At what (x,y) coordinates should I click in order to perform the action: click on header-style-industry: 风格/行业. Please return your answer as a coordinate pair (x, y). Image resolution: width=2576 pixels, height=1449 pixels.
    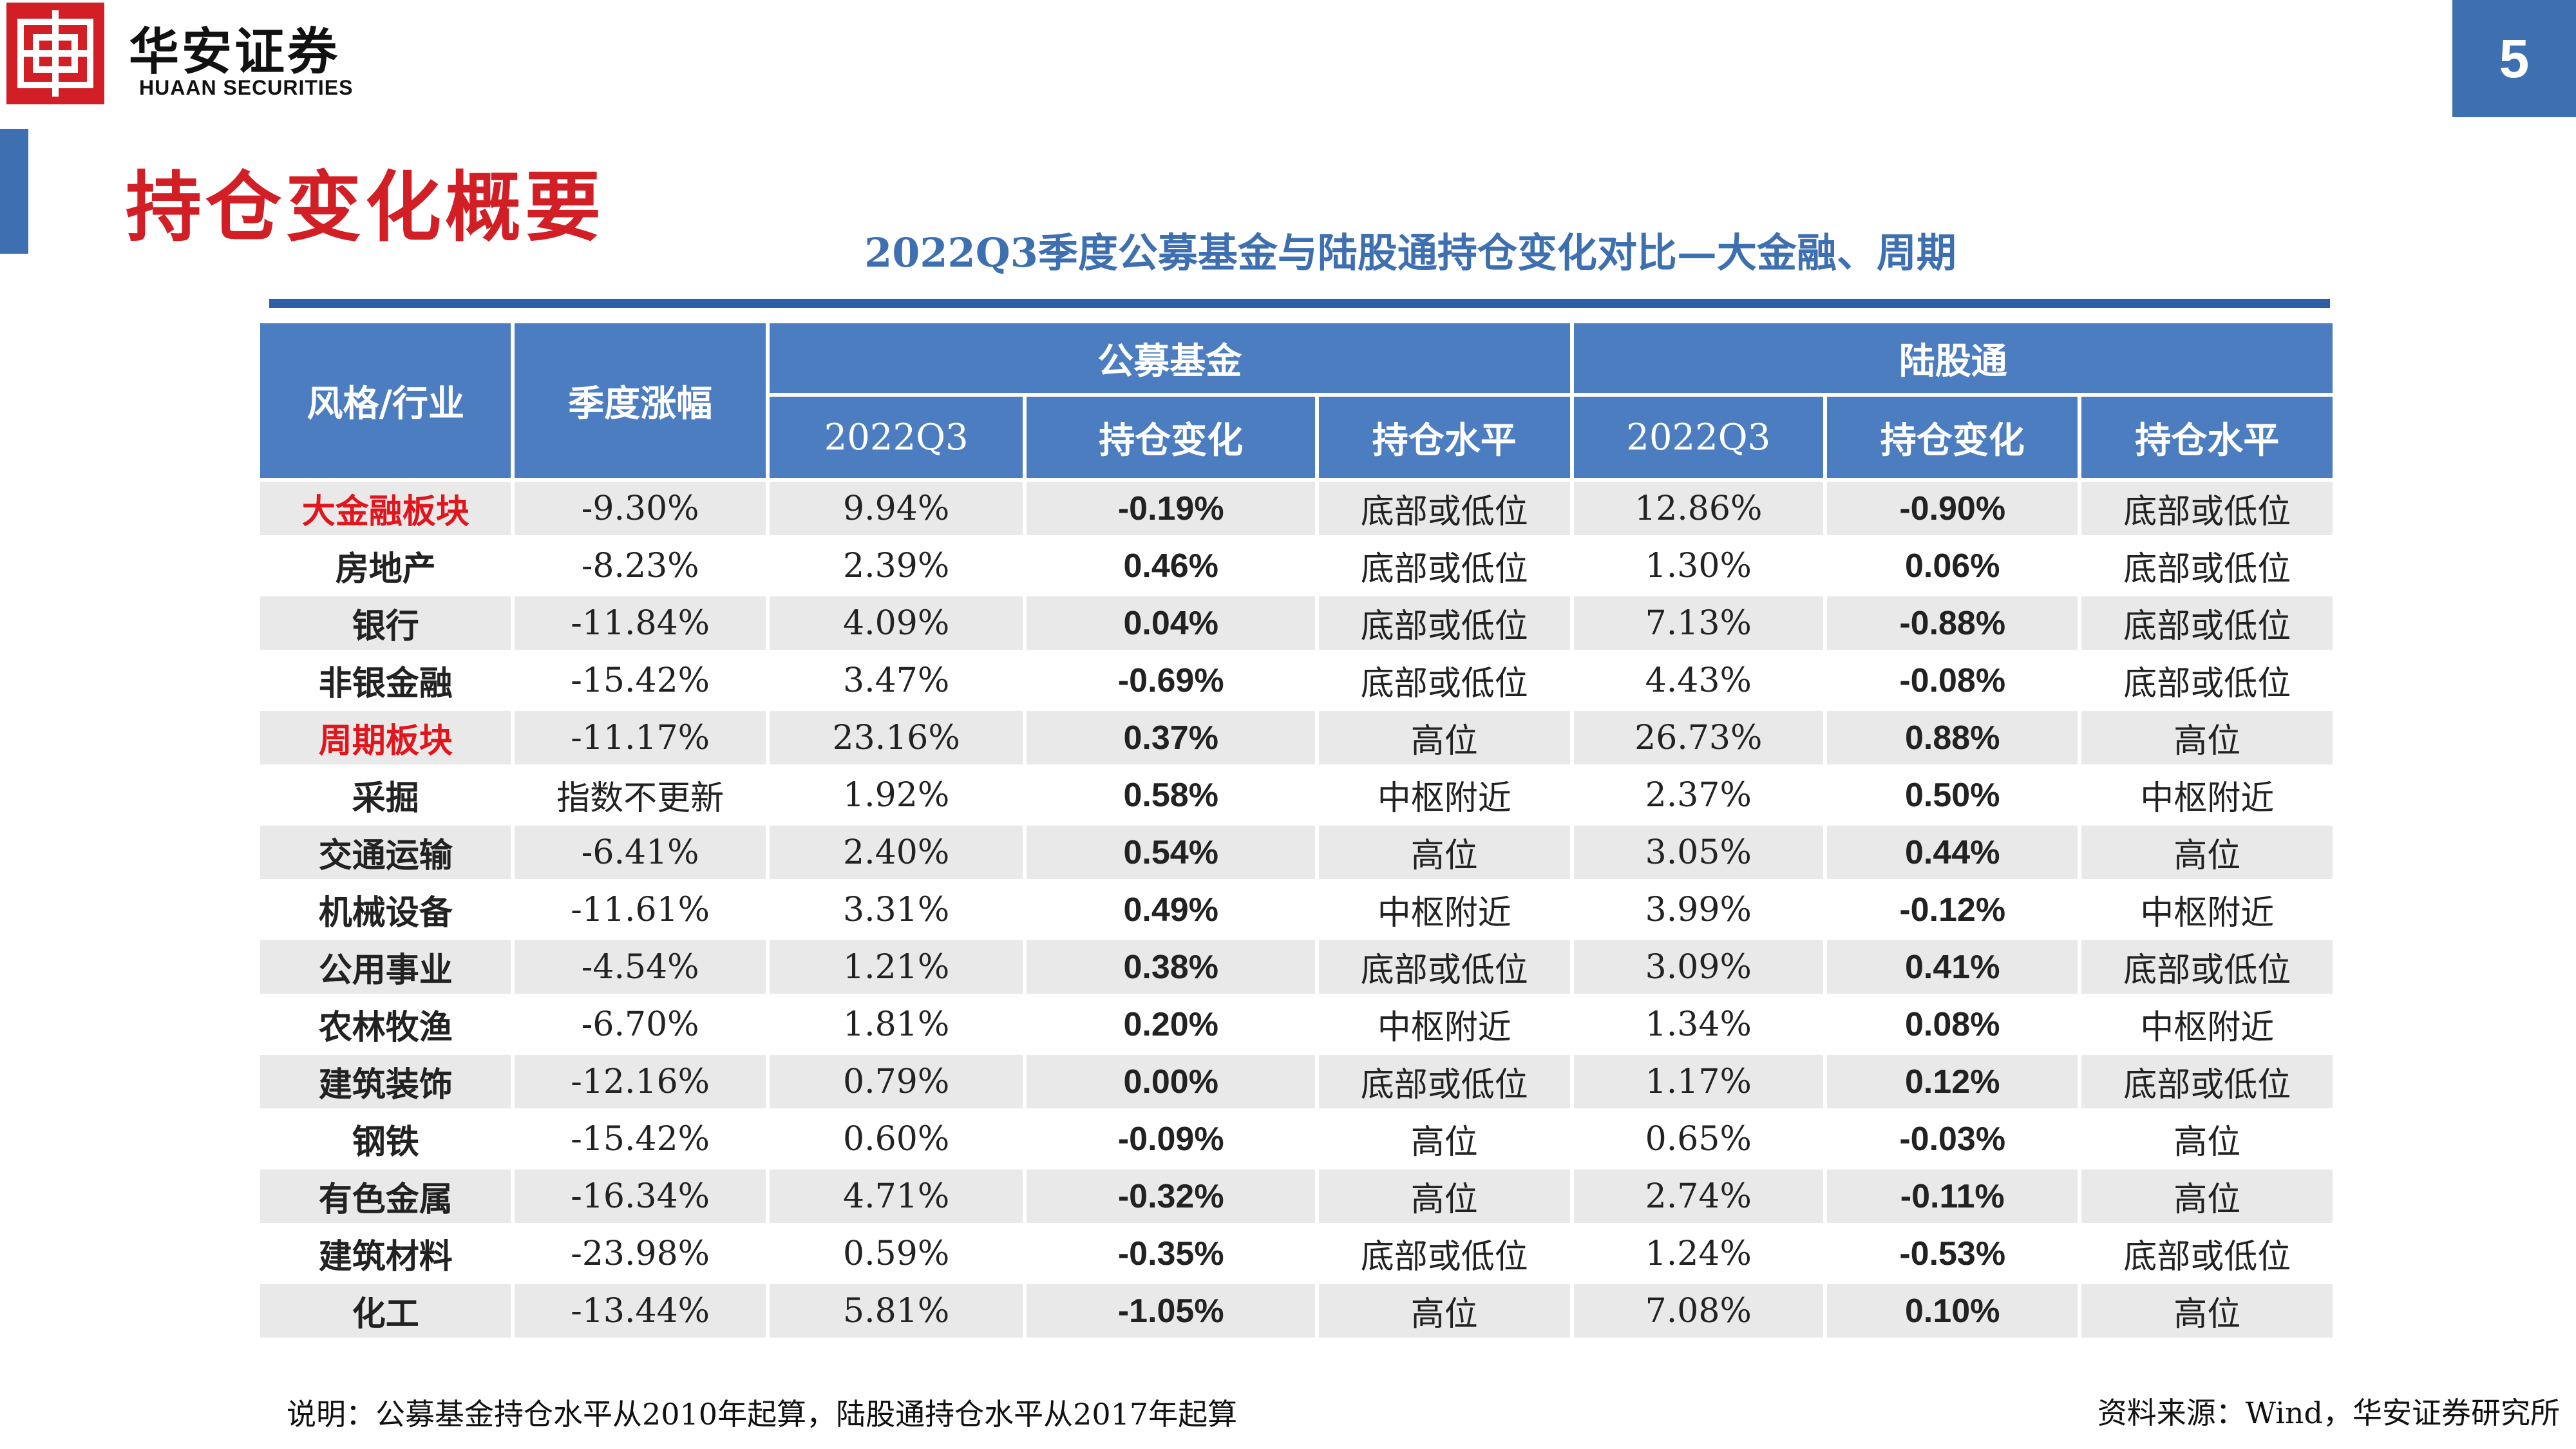
    Looking at the image, I should click on (385, 400).